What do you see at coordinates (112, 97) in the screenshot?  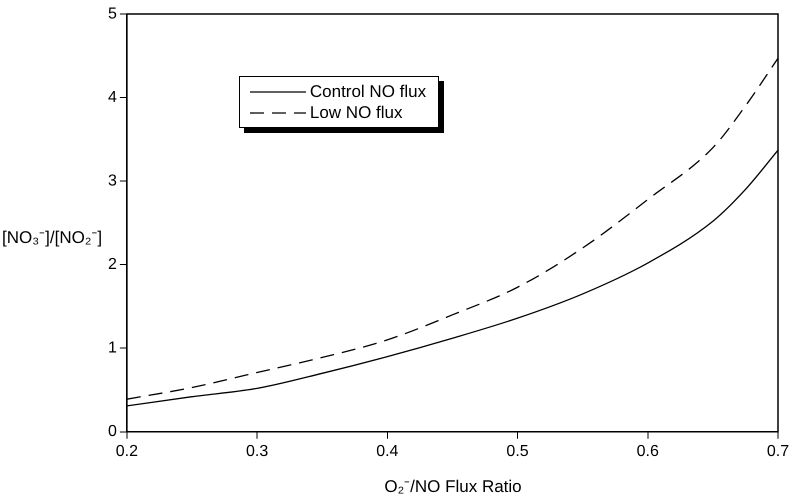 I see `y-tick-label: 4` at bounding box center [112, 97].